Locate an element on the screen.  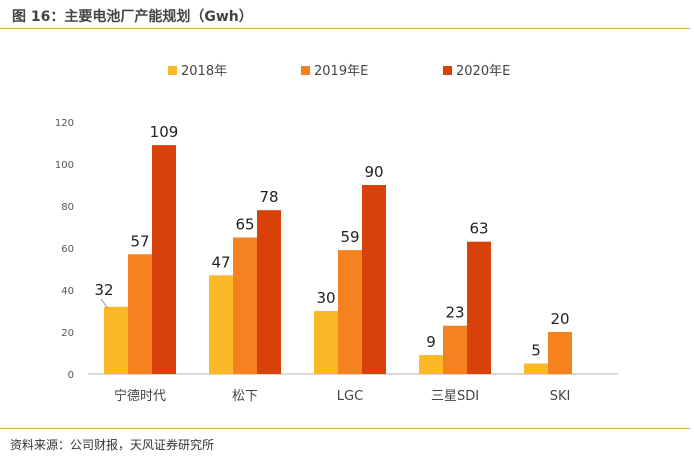
legend-label: 2018年 is located at coordinates (204, 71).